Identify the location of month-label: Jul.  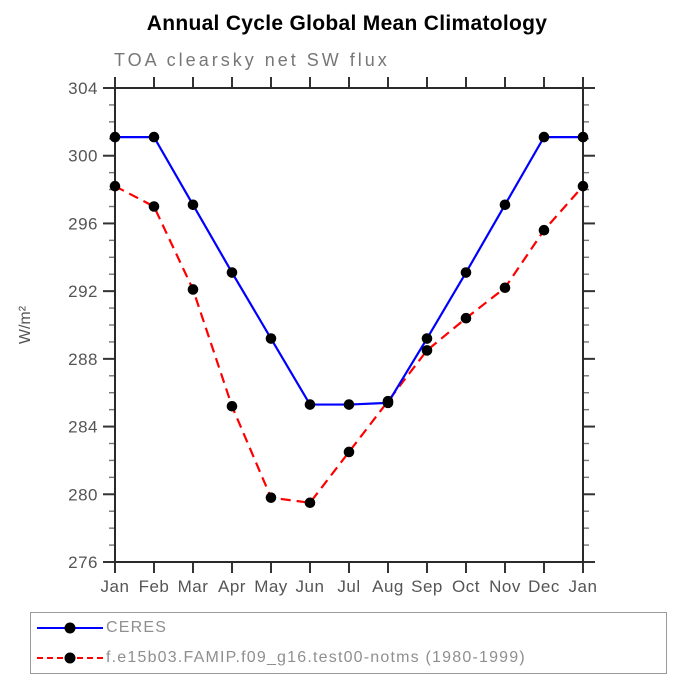
(348, 586).